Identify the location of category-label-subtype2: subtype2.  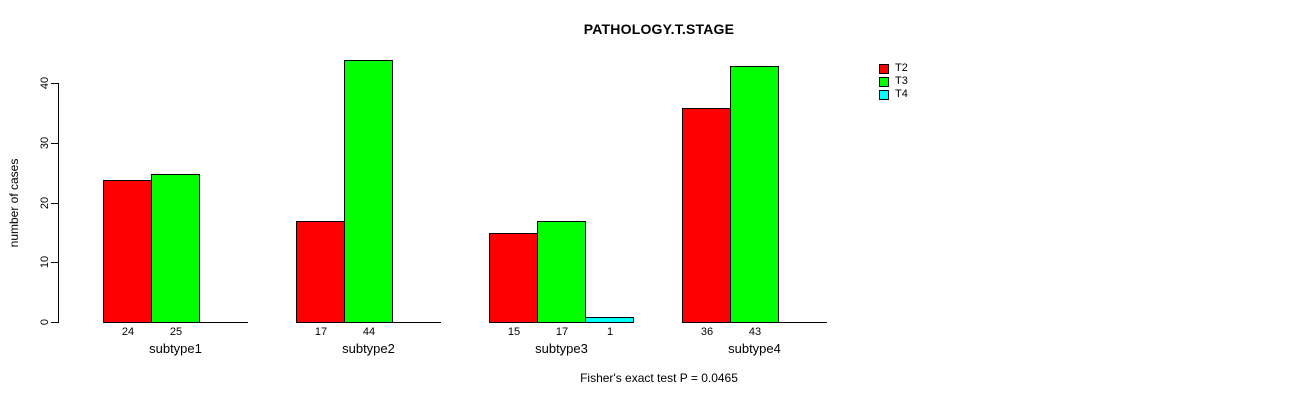
(368, 348).